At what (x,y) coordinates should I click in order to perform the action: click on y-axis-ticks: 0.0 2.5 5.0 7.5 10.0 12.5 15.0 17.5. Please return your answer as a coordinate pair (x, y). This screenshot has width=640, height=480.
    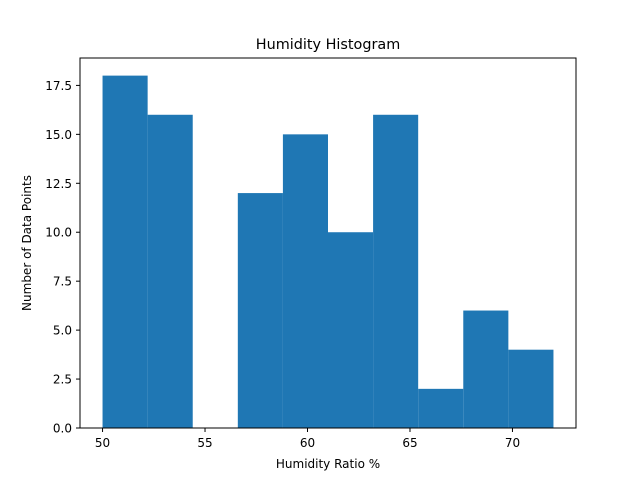
    Looking at the image, I should click on (62, 257).